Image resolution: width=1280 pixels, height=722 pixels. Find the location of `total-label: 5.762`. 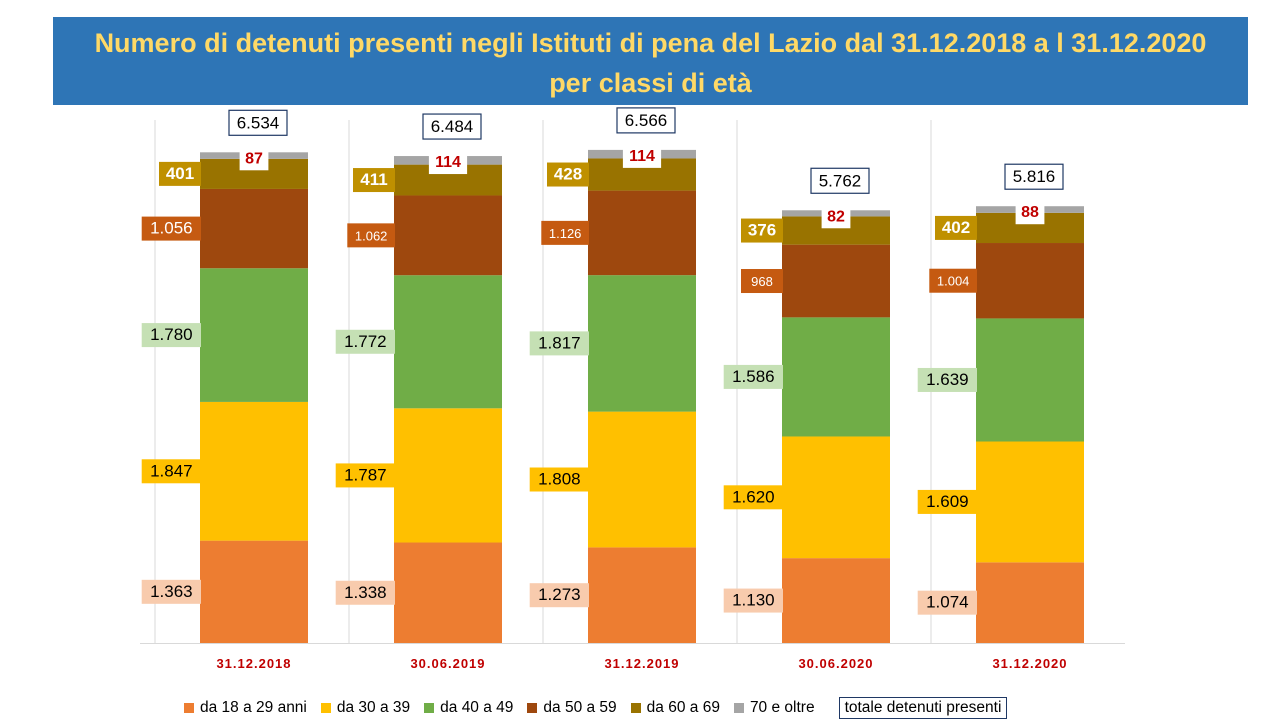

total-label: 5.762 is located at coordinates (840, 180).